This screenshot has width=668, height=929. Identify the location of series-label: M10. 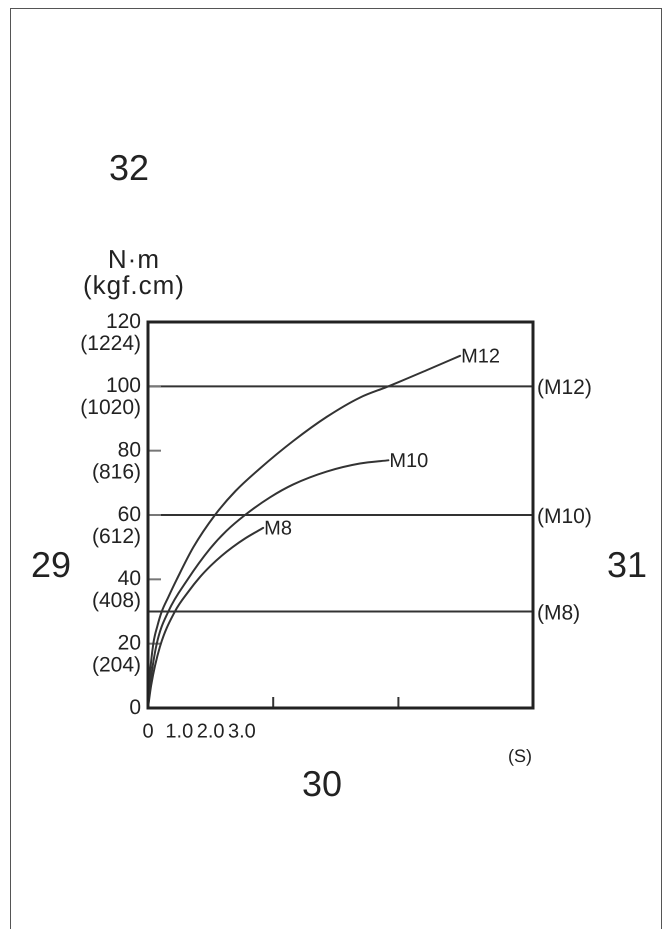
(408, 461).